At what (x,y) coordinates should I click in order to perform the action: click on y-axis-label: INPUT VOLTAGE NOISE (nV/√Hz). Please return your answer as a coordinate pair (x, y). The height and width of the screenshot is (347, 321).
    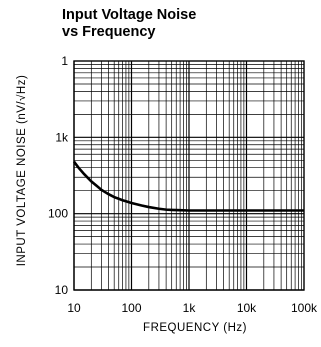
    Looking at the image, I should click on (21, 171).